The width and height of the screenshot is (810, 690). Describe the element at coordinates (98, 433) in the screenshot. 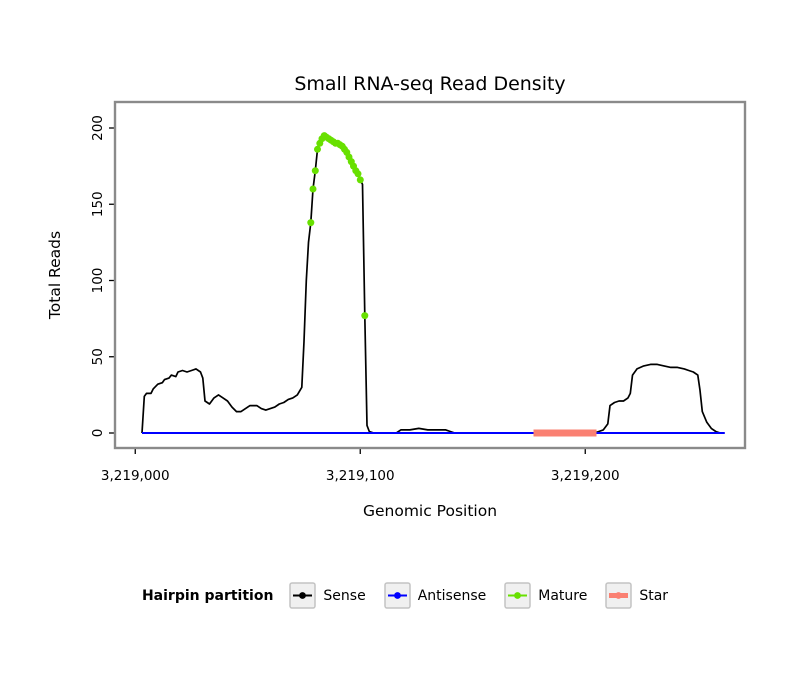

I see `y-tick-label: 0` at that location.